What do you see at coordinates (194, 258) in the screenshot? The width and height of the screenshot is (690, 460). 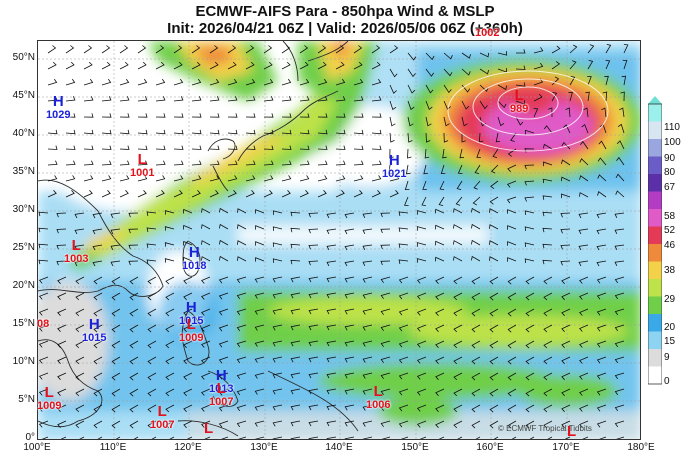 I see `high-pressure-center: H 1018` at bounding box center [194, 258].